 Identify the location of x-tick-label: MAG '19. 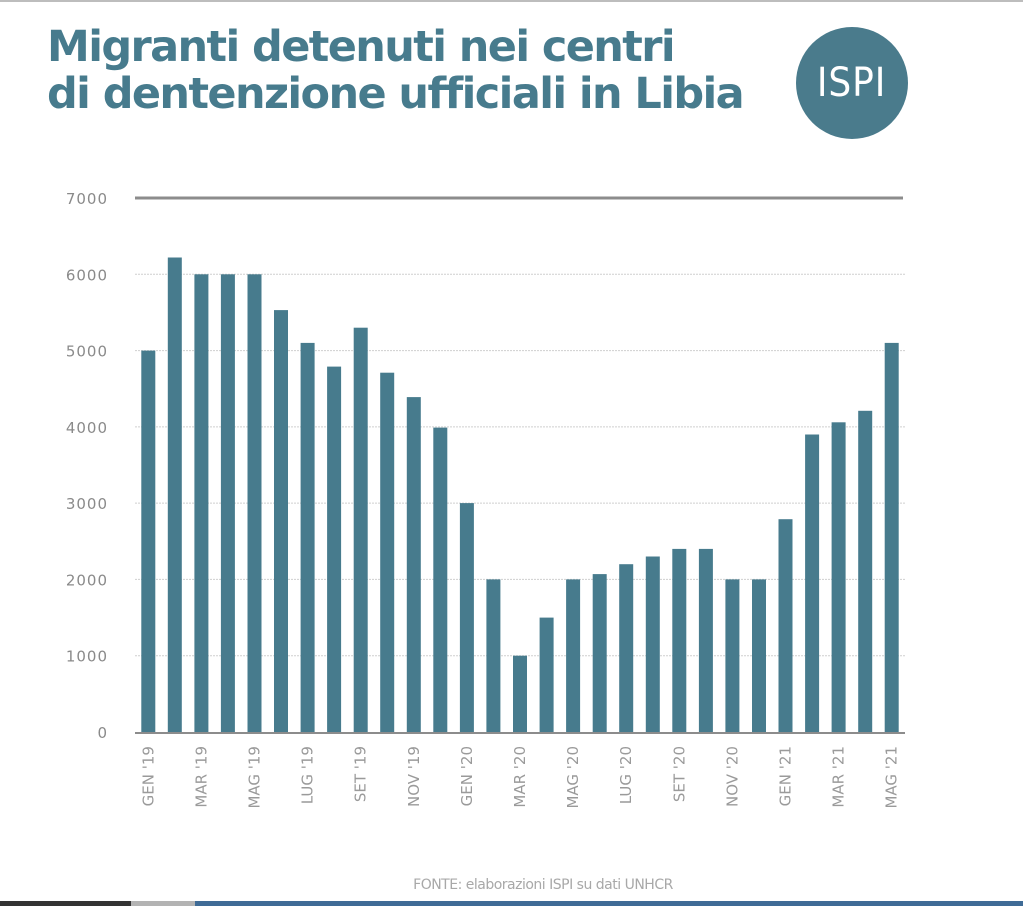
(254, 777).